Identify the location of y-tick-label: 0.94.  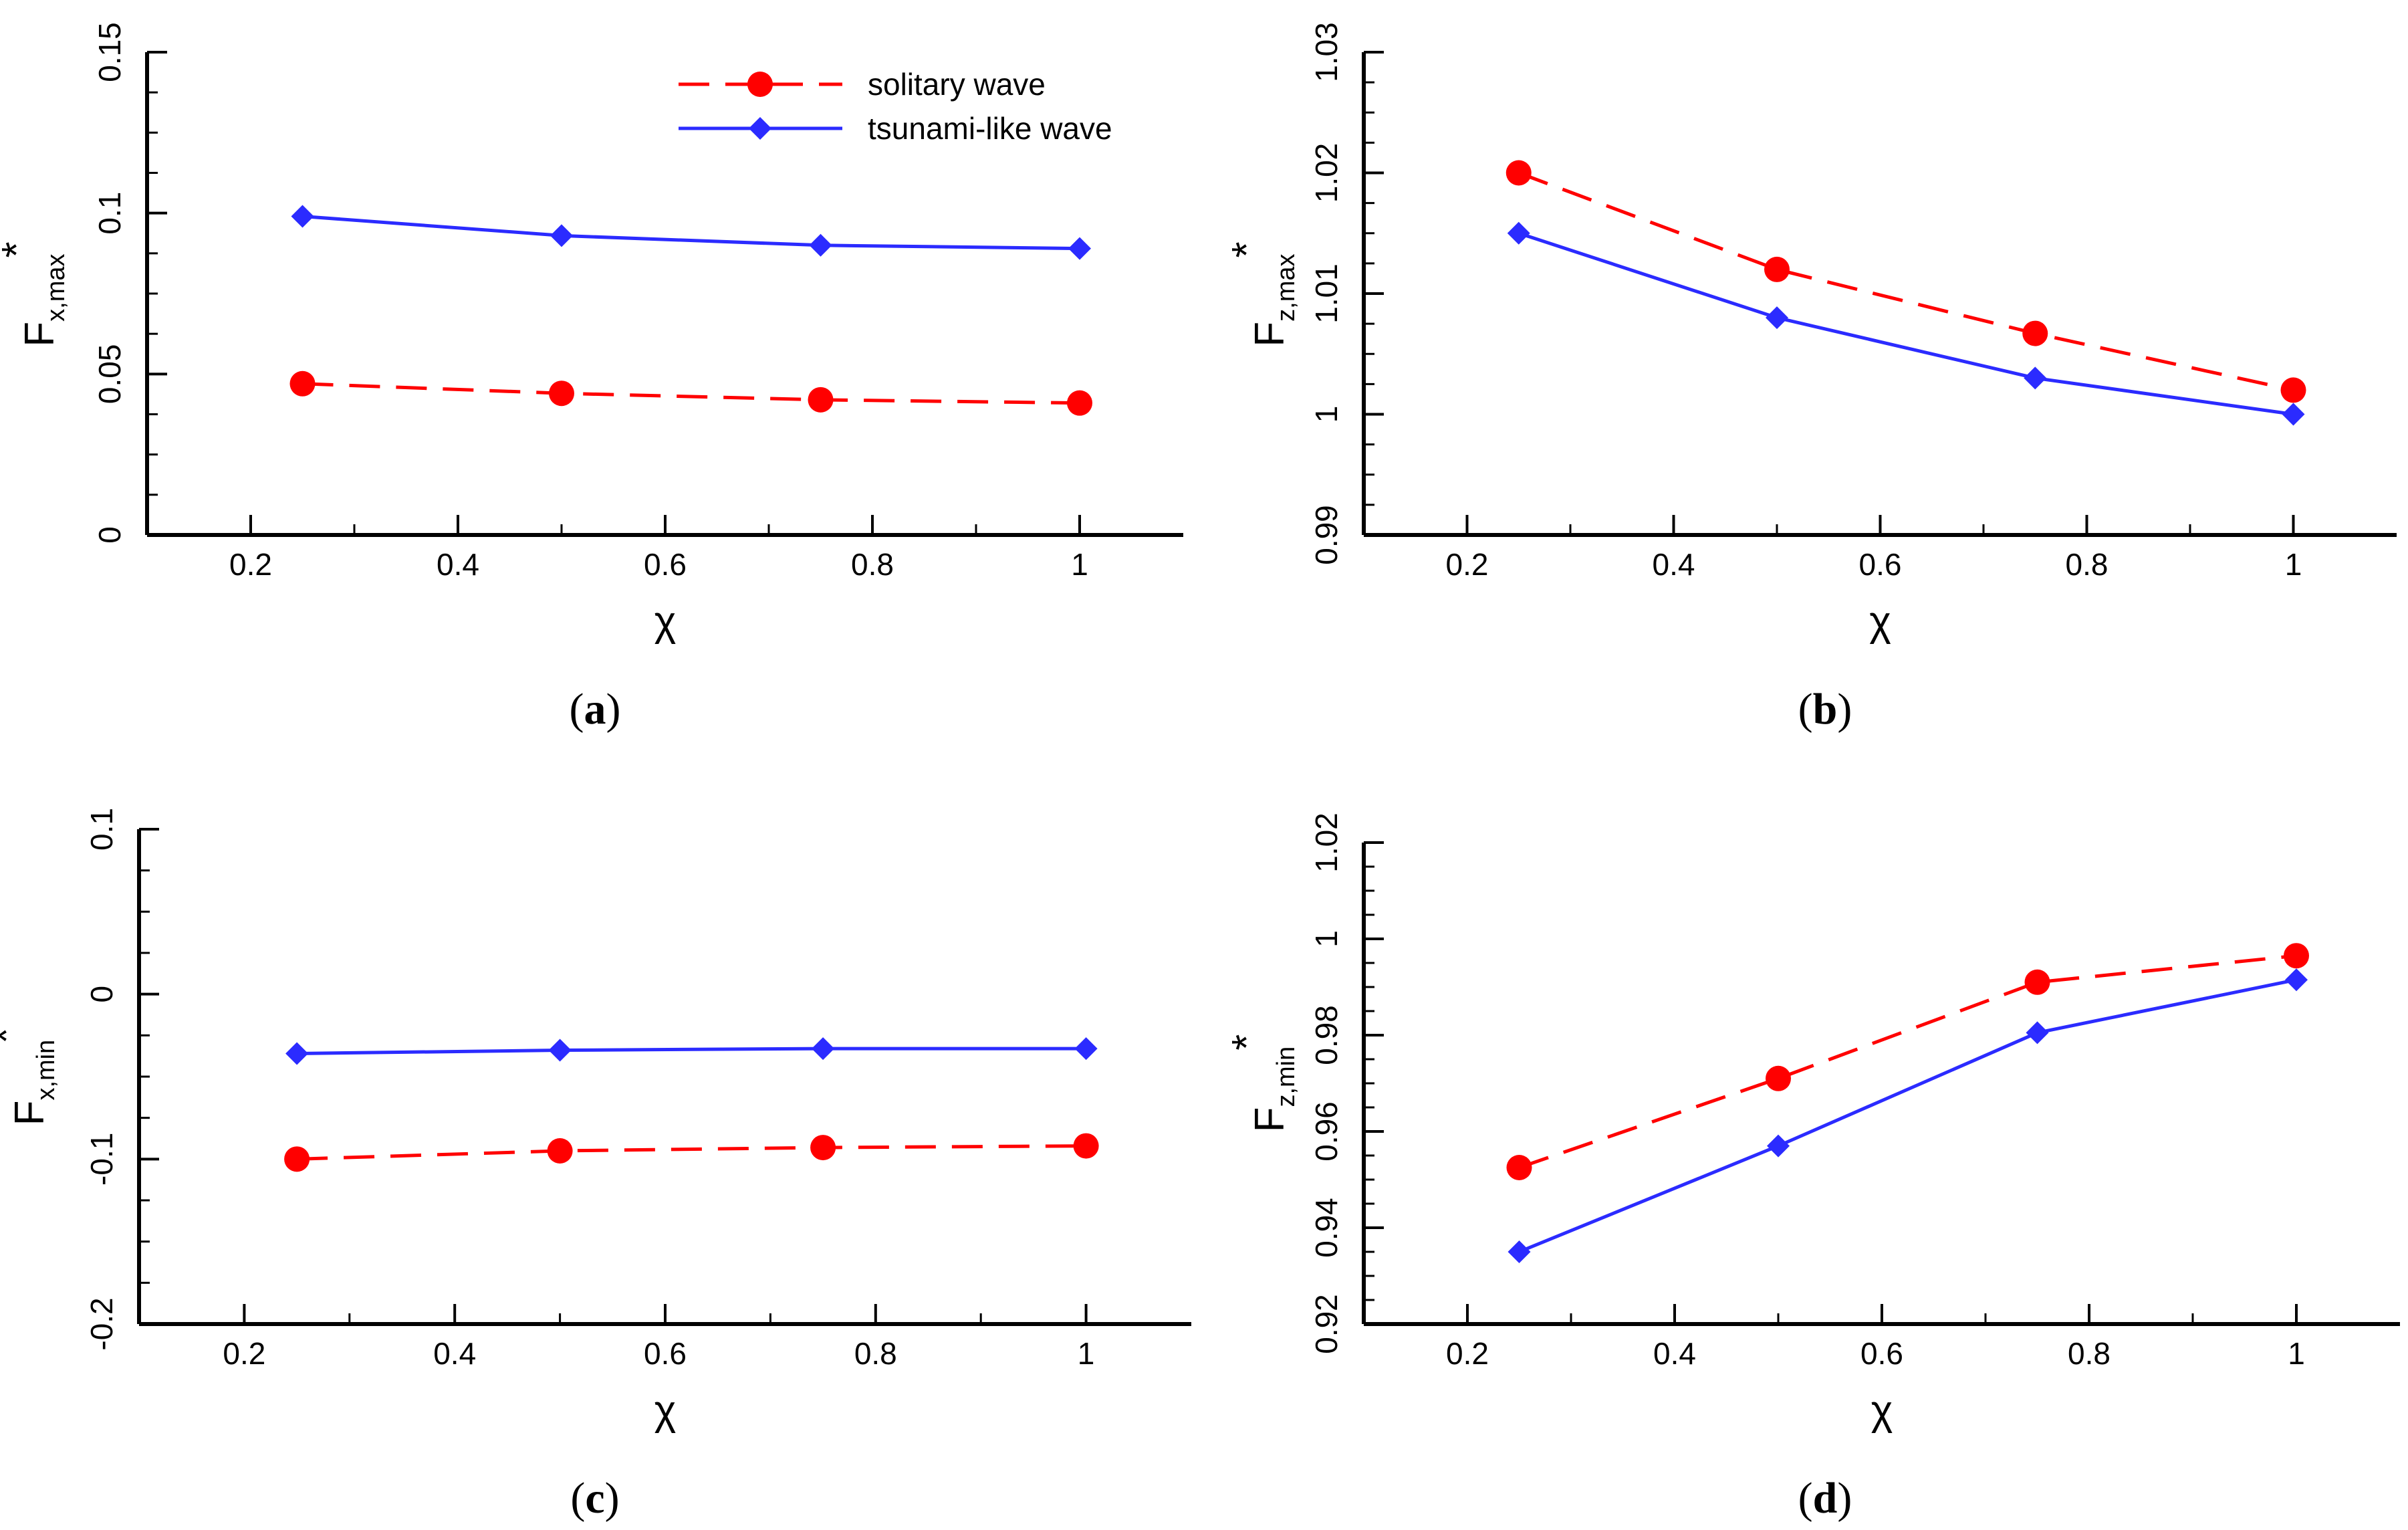
(1326, 1228).